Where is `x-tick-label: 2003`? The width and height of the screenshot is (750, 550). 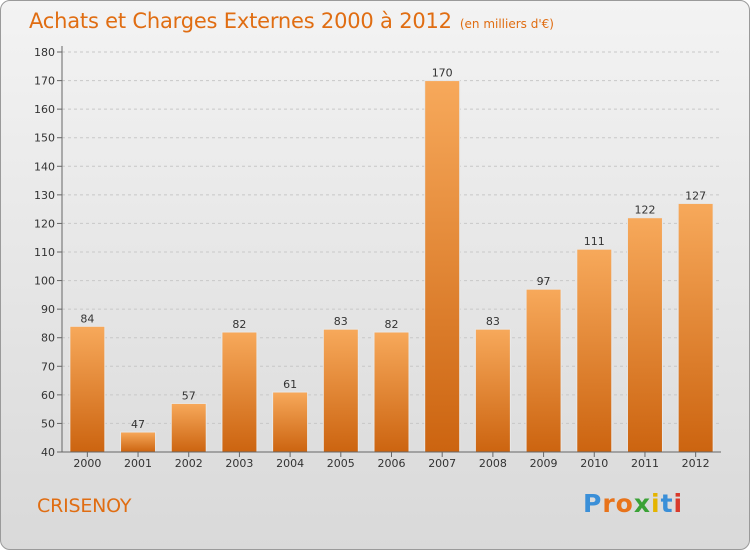
x-tick-label: 2003 is located at coordinates (239, 463).